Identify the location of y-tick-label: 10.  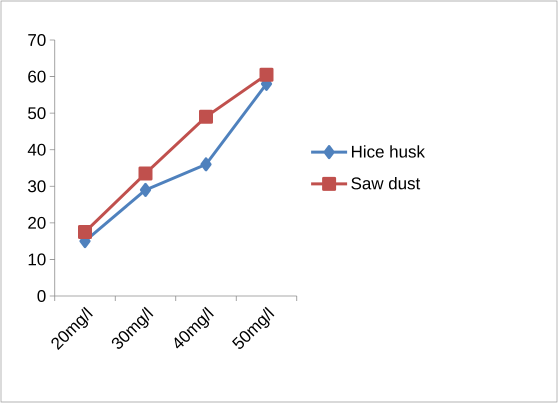
(37, 259).